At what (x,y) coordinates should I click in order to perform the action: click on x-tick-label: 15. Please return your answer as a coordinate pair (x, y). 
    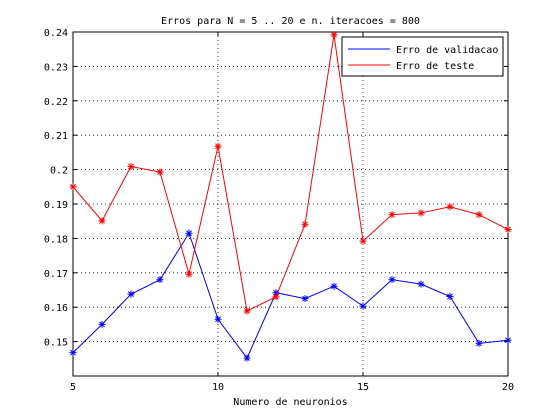
    Looking at the image, I should click on (363, 387).